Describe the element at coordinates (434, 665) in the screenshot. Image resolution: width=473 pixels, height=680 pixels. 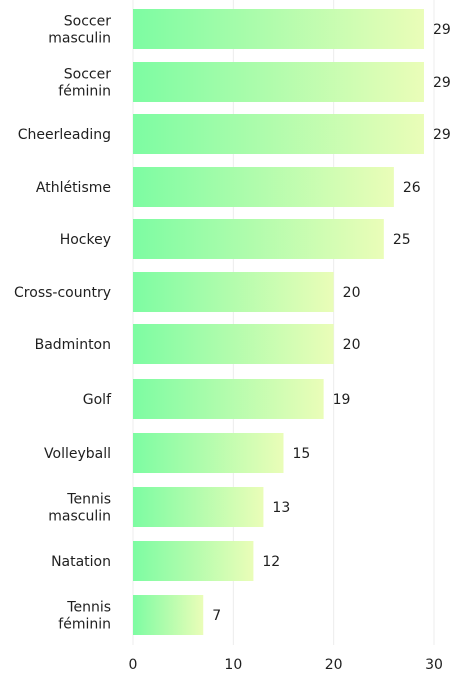
I see `x-tick-label-30: 30` at that location.